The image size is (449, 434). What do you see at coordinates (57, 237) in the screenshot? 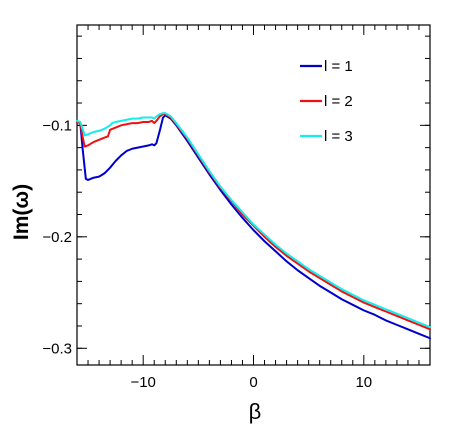
I see `y-tick-label: −0.2` at bounding box center [57, 237].